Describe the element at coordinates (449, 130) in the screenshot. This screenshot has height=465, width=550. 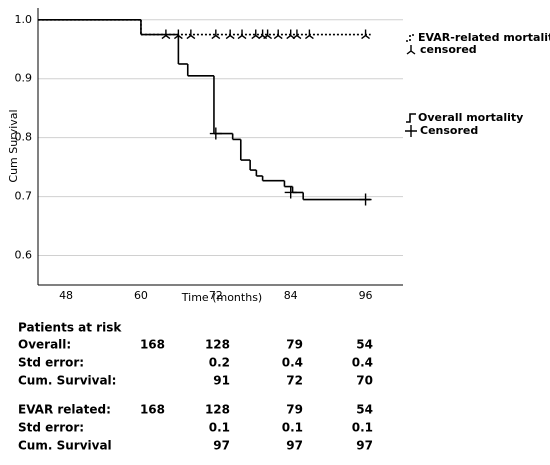
I see `legend-label: Censored` at that location.